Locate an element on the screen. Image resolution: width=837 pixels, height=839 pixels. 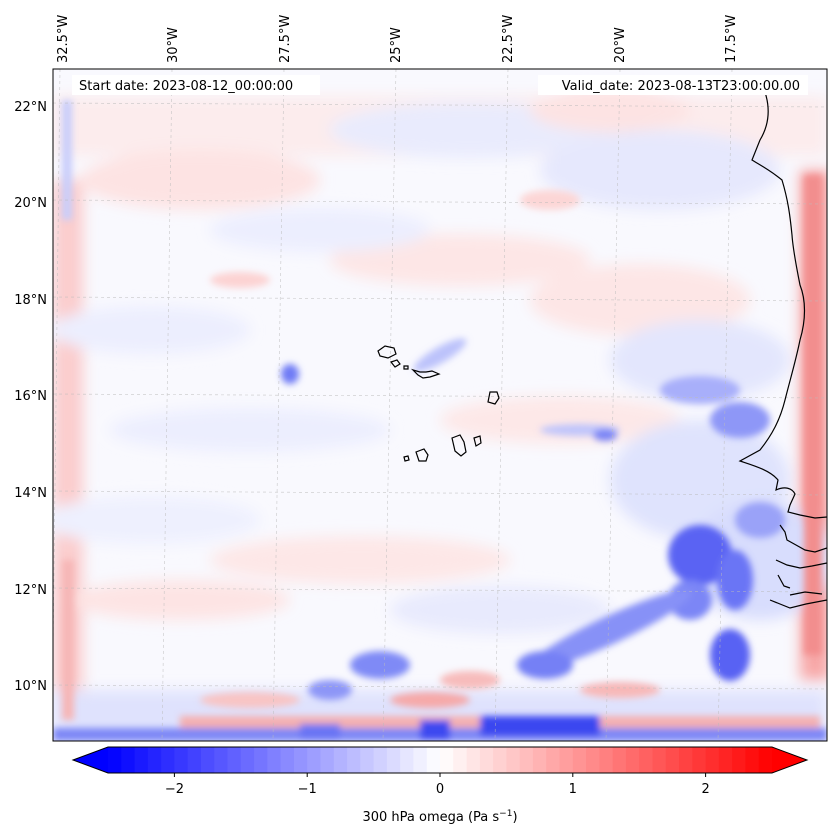
colorbar-extend-min is located at coordinates (90, 760).